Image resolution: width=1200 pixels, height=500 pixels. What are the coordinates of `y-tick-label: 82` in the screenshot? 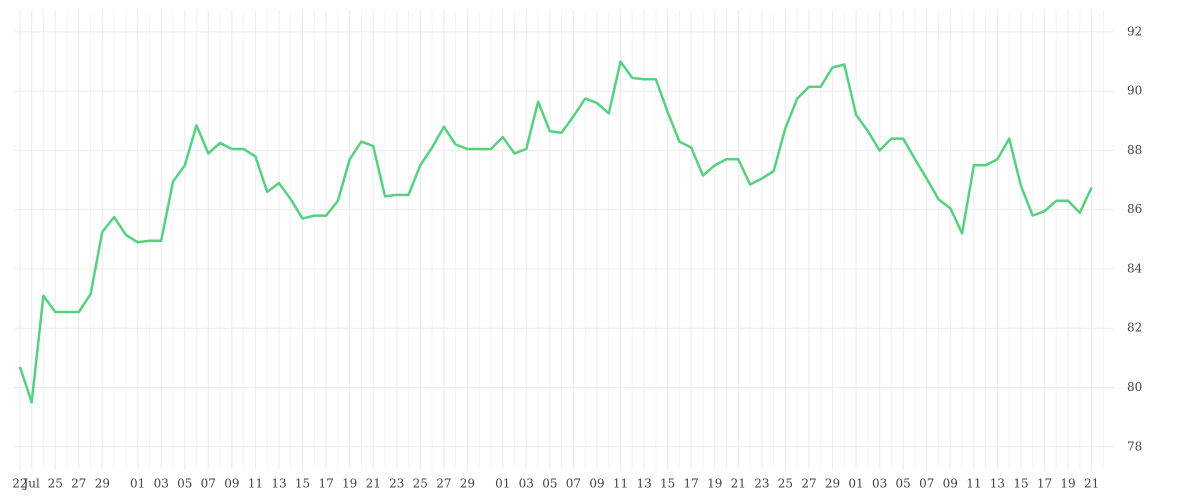 It's located at (1134, 328).